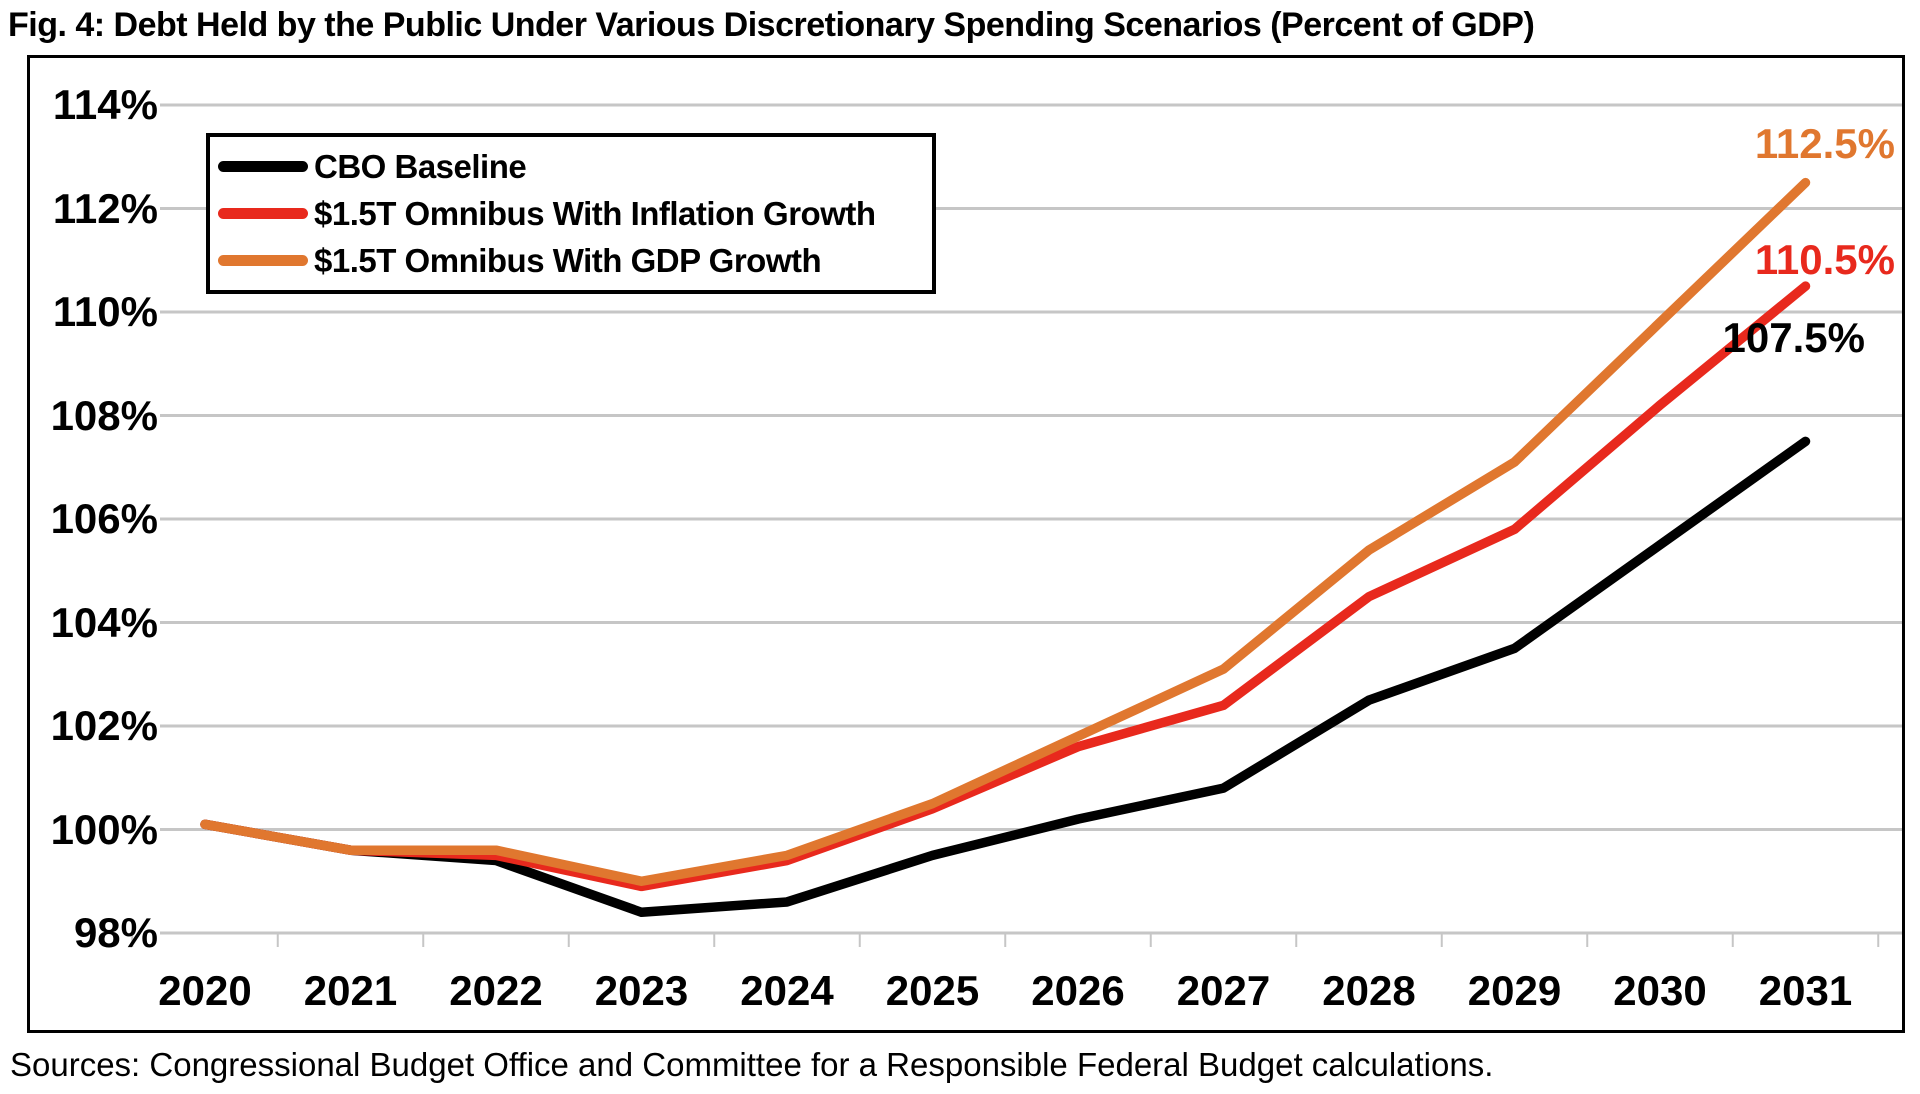 This screenshot has width=1920, height=1094. I want to click on legend-item-gdp-growth: $1.5T Omnibus With GDP Growth, so click(571, 260).